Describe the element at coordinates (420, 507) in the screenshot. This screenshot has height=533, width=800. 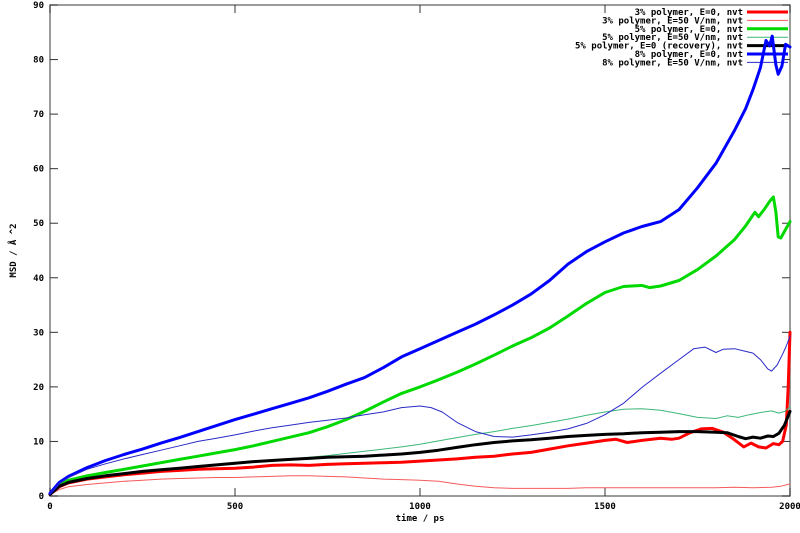
I see `x-tick-label: 1000` at that location.